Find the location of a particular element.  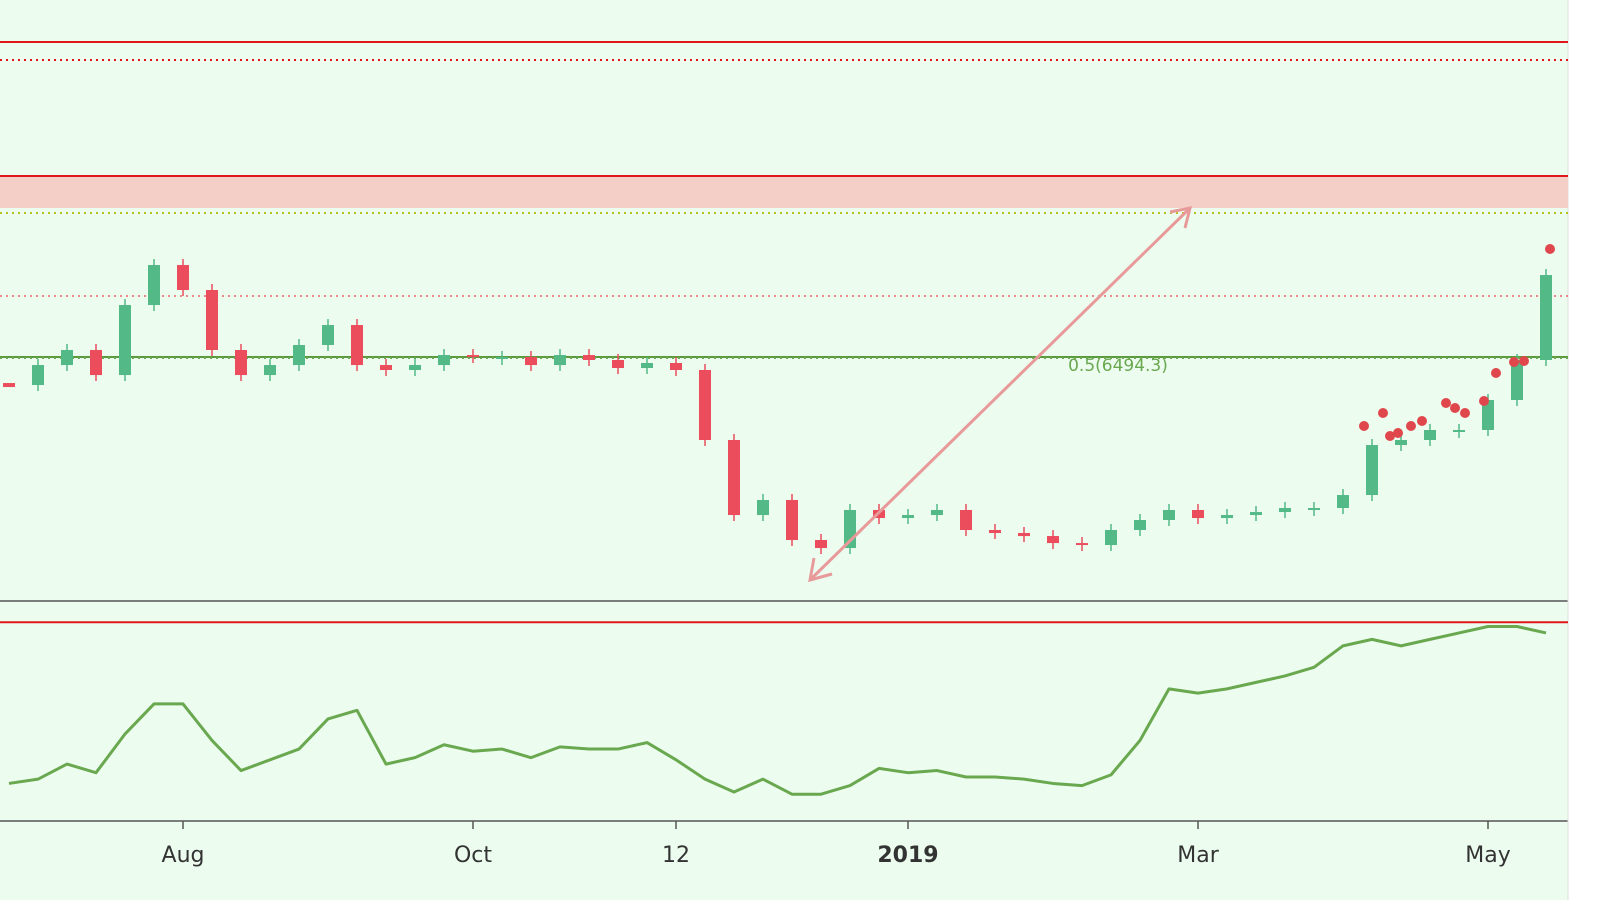

resistance-zone is located at coordinates (784, 191).